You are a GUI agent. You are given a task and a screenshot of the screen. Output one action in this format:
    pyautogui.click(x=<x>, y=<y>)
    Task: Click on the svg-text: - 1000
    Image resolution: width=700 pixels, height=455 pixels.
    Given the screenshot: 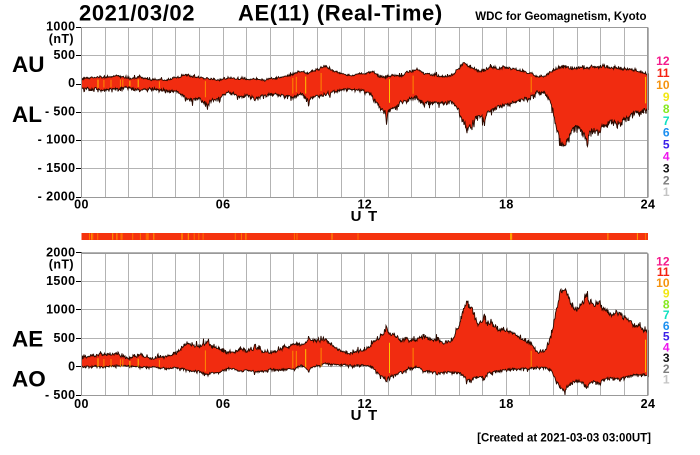 What is the action you would take?
    pyautogui.click(x=57, y=140)
    